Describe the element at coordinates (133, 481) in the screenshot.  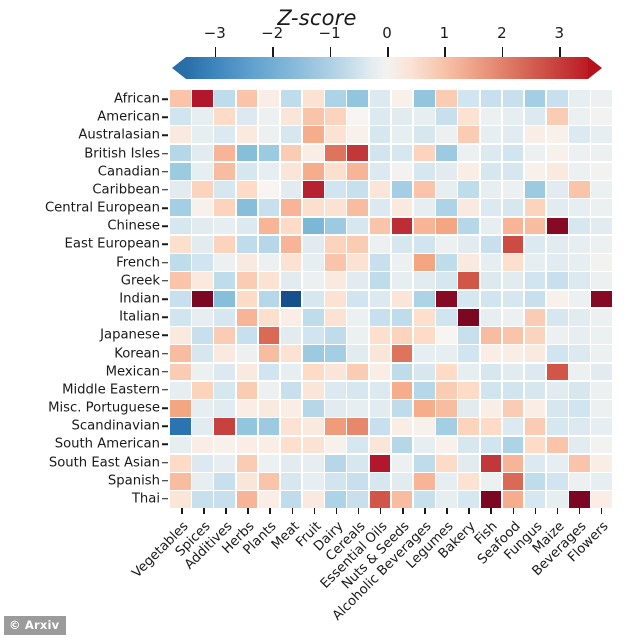
I see `y-axis-tick-label: Spanish` at that location.